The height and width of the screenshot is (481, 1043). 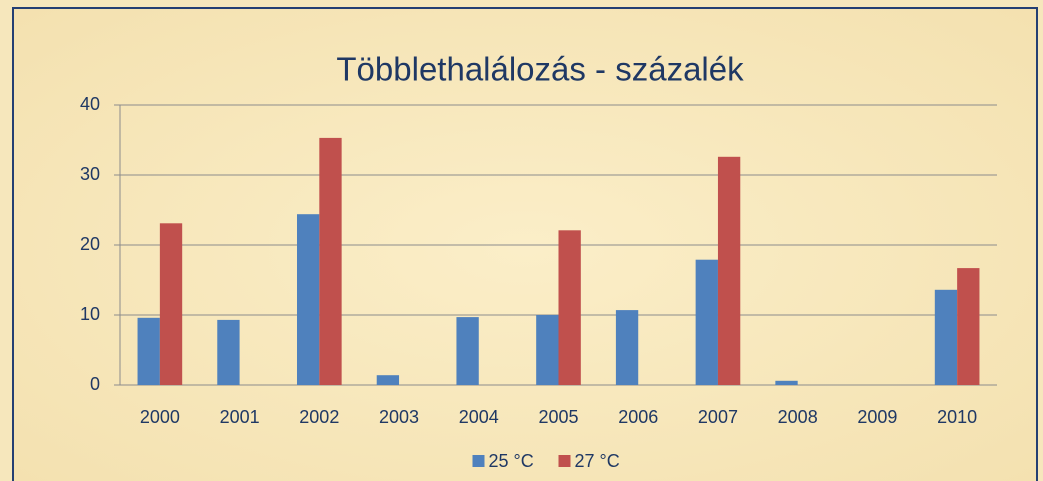 I want to click on legend-label: 27 °C, so click(x=597, y=461).